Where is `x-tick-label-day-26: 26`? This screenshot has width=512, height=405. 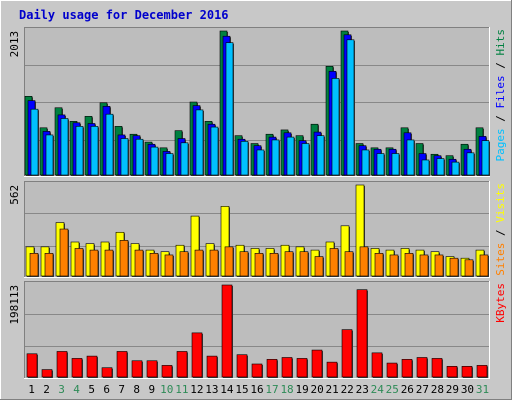 x-tick-label-day-26: 26 is located at coordinates (407, 389).